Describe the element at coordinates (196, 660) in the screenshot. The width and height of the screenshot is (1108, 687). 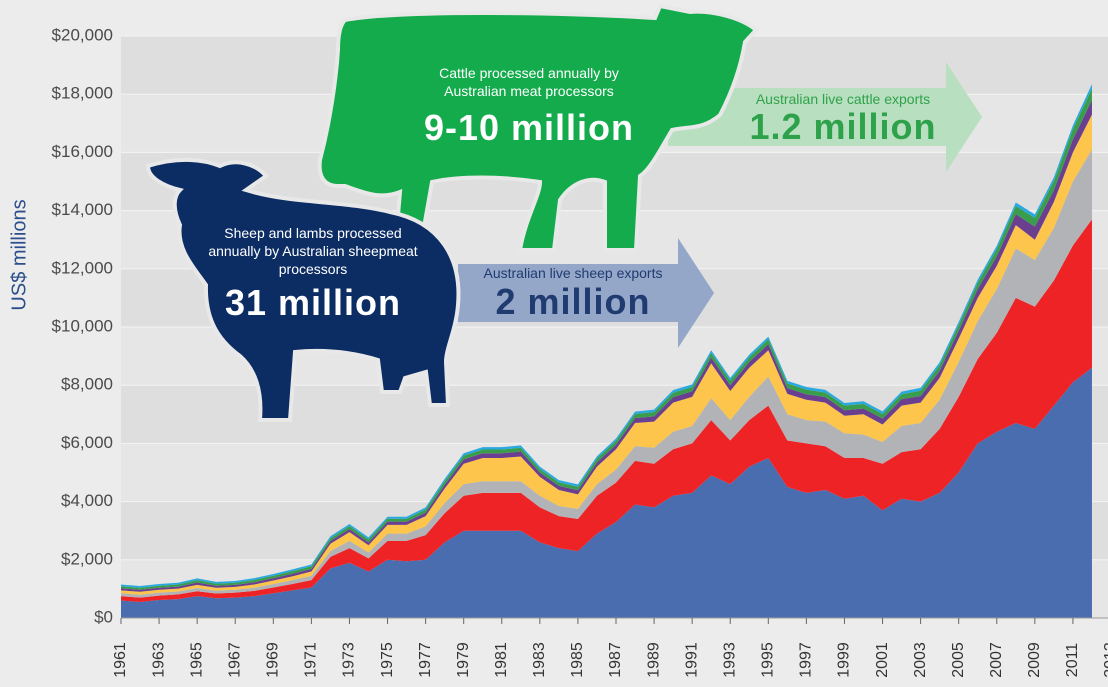
I see `x-tick-label: 1965` at that location.